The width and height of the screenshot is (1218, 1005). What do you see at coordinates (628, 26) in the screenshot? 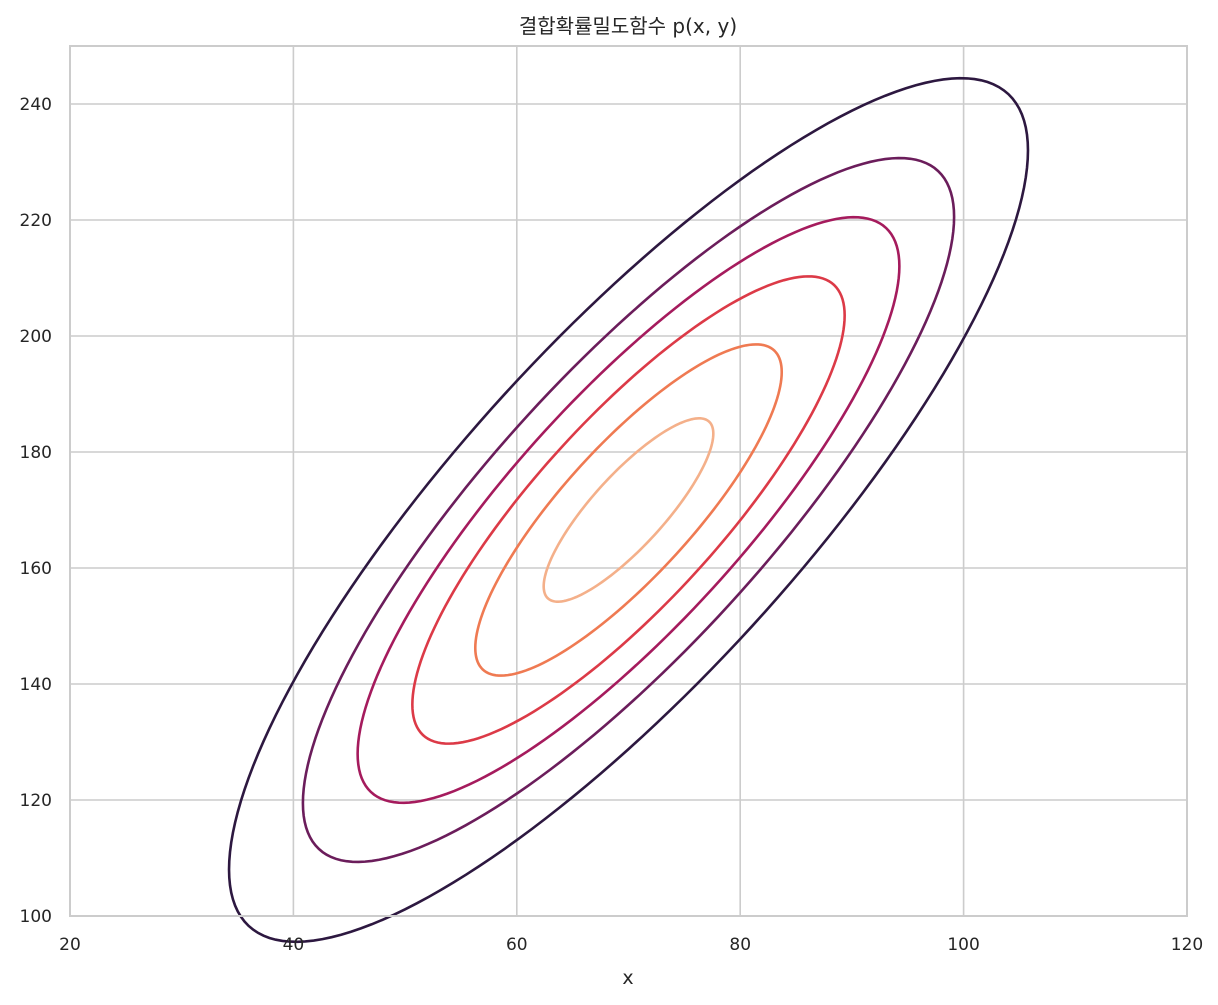
I see `chart-title: 결합확률밀도함수 p(x, y)` at bounding box center [628, 26].